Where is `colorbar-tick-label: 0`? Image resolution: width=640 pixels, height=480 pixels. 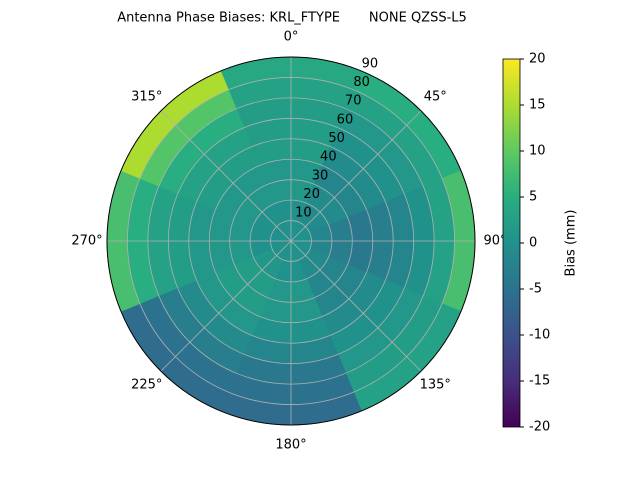 colorbar-tick-label: 0 is located at coordinates (533, 243).